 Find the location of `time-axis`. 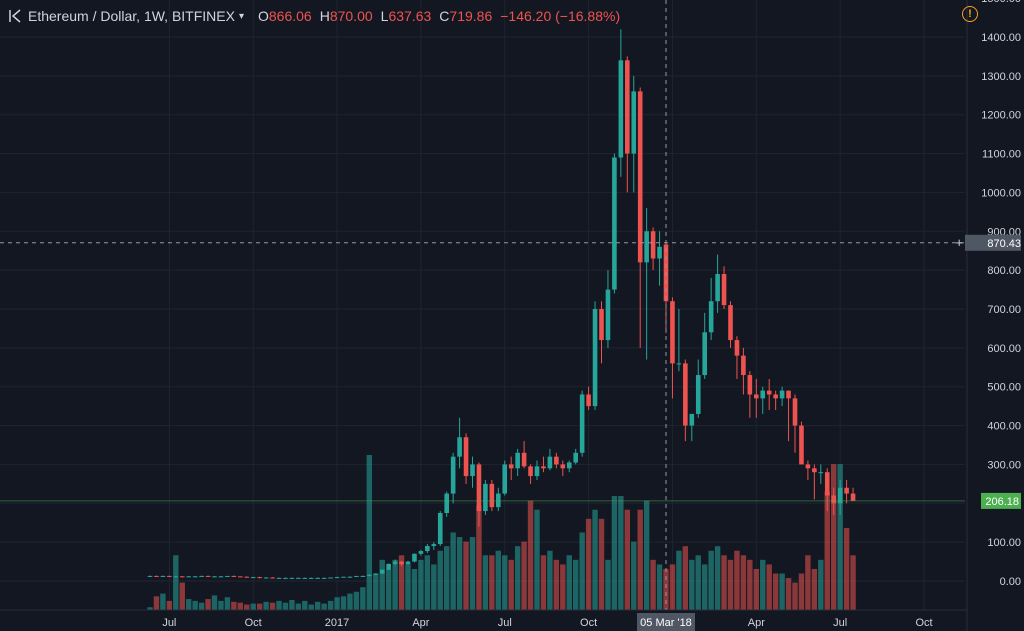

time-axis is located at coordinates (483, 620).